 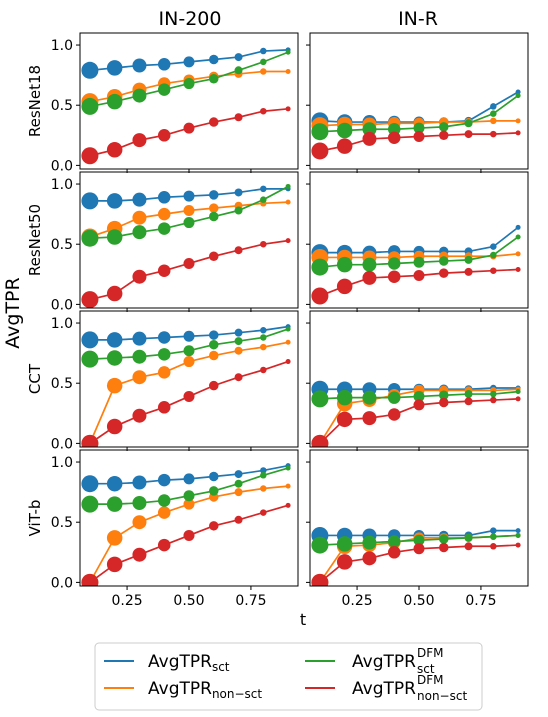 What do you see at coordinates (417, 102) in the screenshot?
I see `panel-resnet18-inr` at bounding box center [417, 102].